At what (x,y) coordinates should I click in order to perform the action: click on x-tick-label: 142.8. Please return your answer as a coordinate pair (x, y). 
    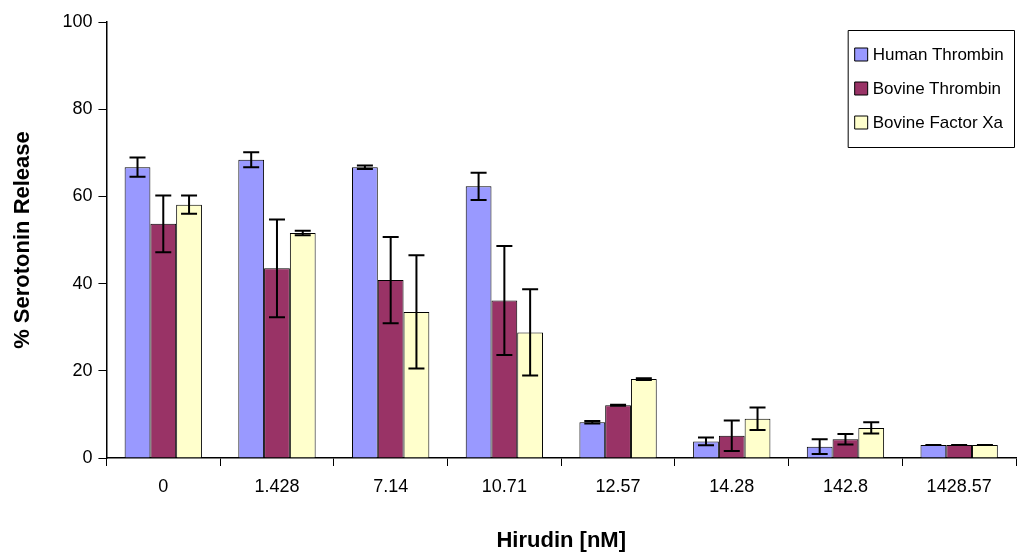
    Looking at the image, I should click on (845, 485).